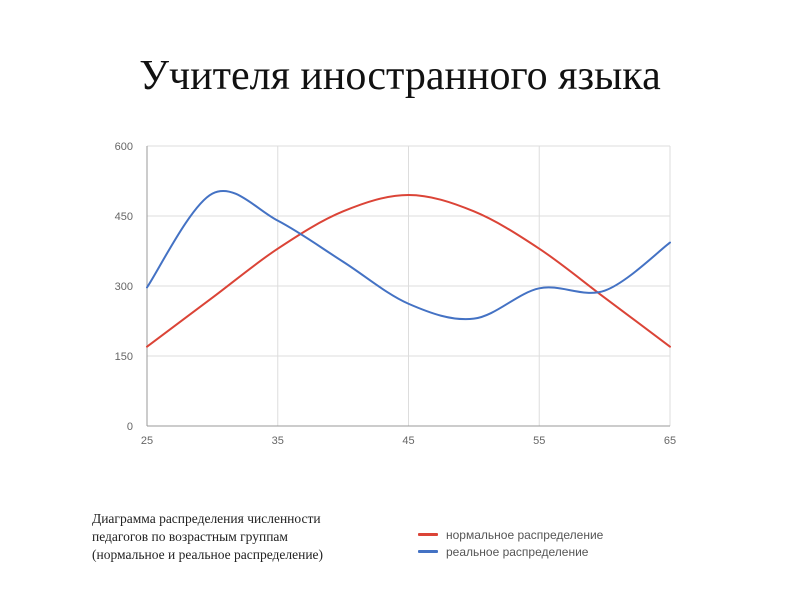  I want to click on y-tick-label: 150, so click(124, 357).